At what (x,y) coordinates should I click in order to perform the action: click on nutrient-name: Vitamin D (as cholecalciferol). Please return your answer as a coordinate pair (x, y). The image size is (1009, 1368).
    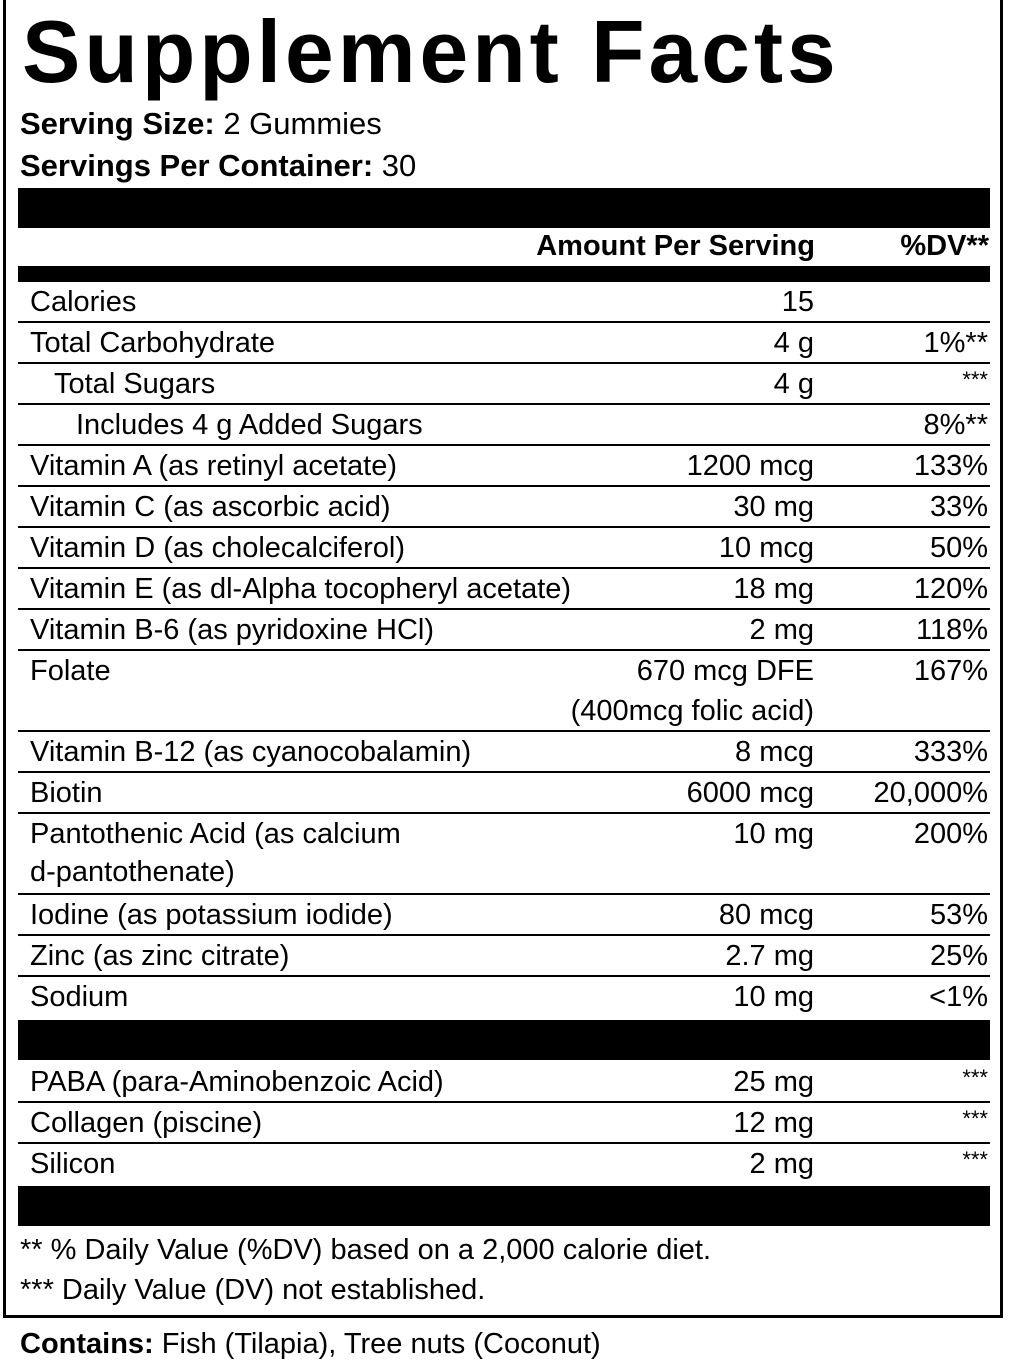
    Looking at the image, I should click on (217, 548).